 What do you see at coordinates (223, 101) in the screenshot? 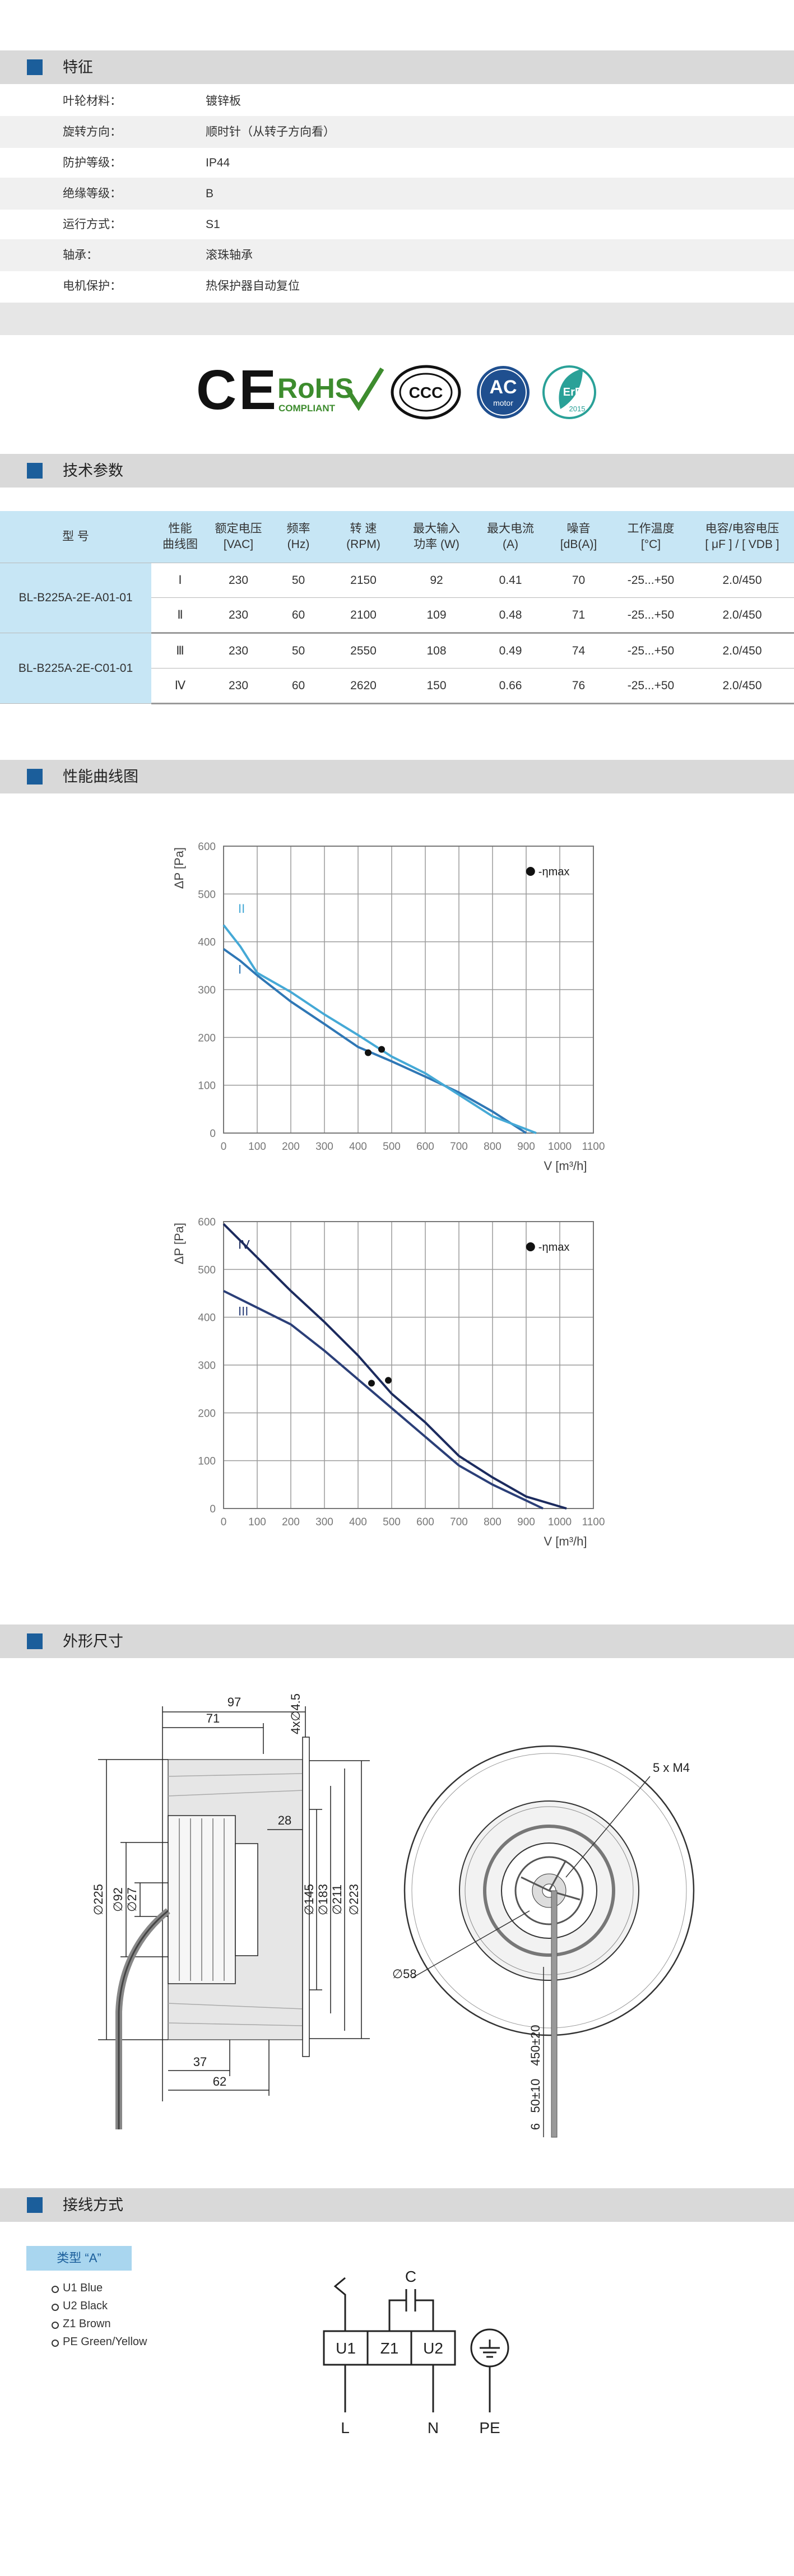
I see `feature-value: 镀锌板` at bounding box center [223, 101].